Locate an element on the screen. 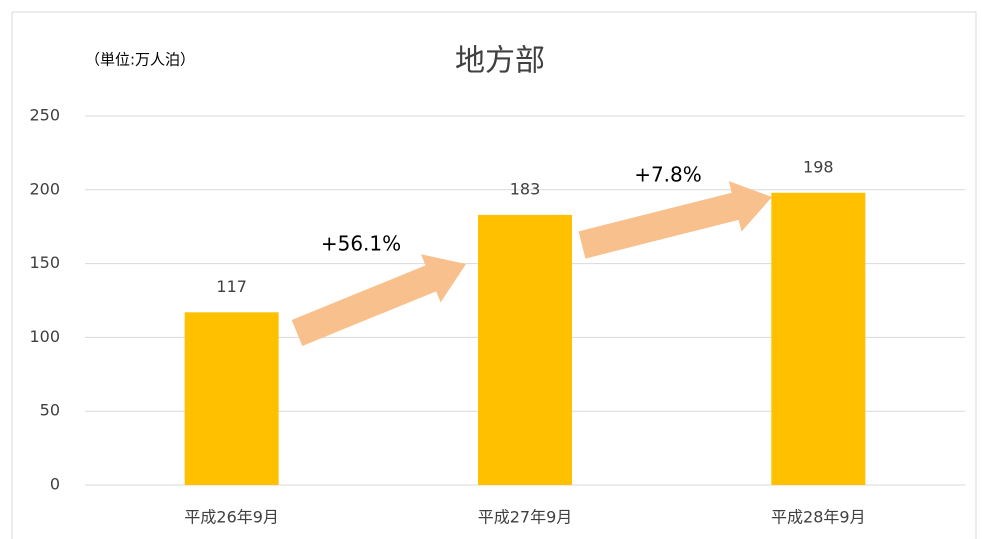 This screenshot has height=539, width=982. y-tick-label: 50 is located at coordinates (50, 410).